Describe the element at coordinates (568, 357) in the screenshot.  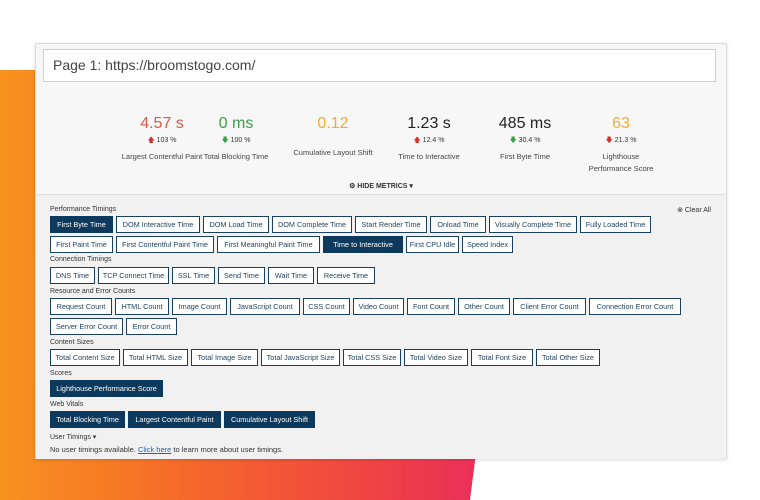
I see `metric-toggle-button: Total Other Size` at that location.